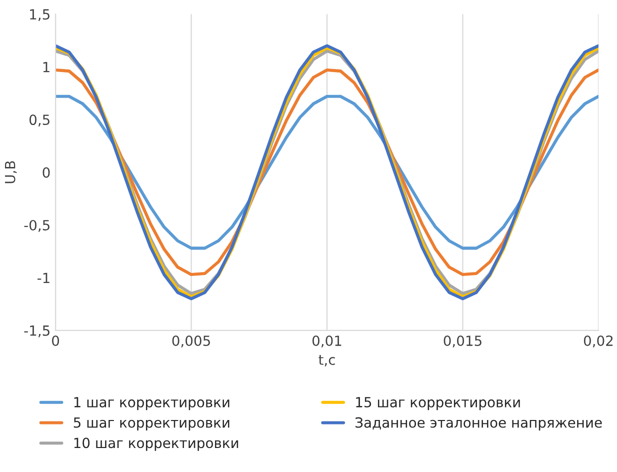 Image resolution: width=617 pixels, height=472 pixels. I want to click on legend-label: 15 шаг корректировки, so click(438, 403).